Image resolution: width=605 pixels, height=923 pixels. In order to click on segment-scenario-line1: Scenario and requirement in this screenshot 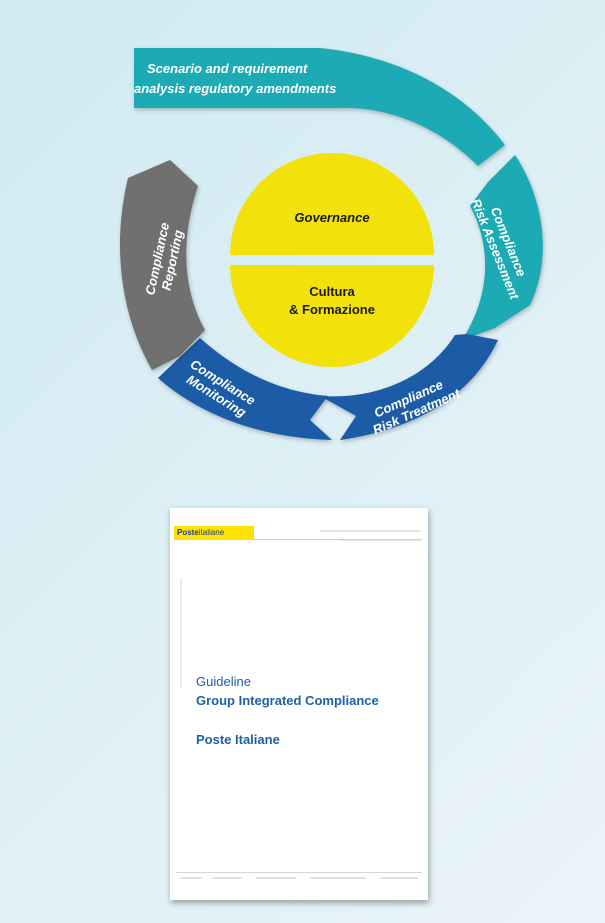, I will do `click(227, 68)`.